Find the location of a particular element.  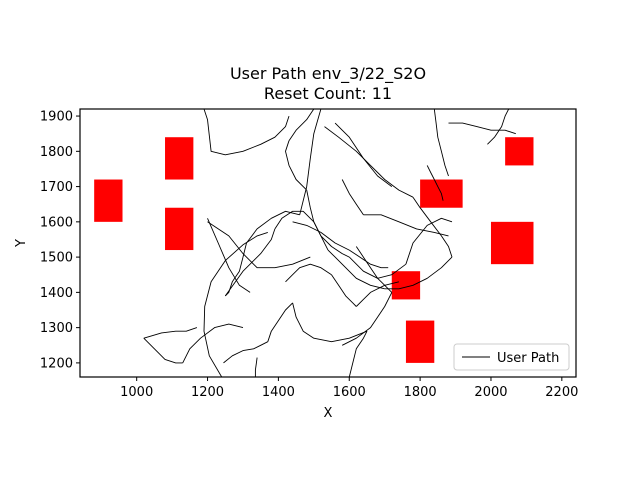

x-axis-ticks: 1000 1200 1400 1600 1800 2000 2200 is located at coordinates (349, 388).